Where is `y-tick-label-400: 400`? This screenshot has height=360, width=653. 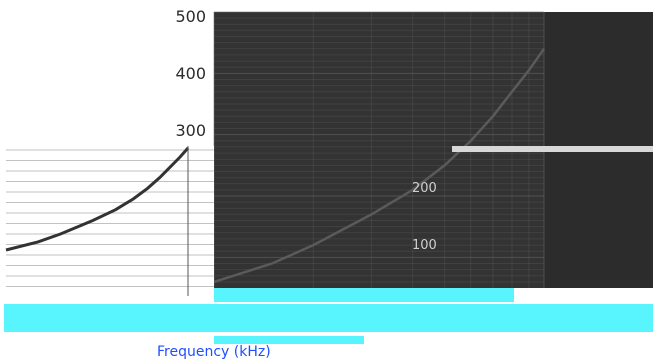 y-tick-label-400: 400 is located at coordinates (190, 73).